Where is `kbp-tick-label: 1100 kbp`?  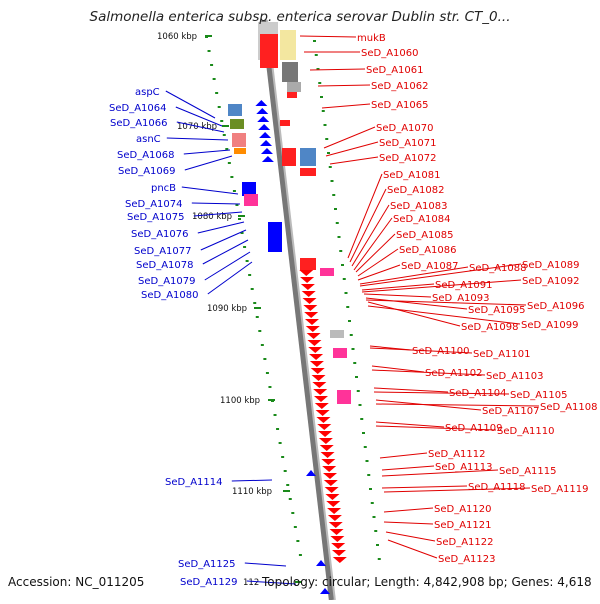
kbp-tick-label: 1100 kbp is located at coordinates (240, 401).